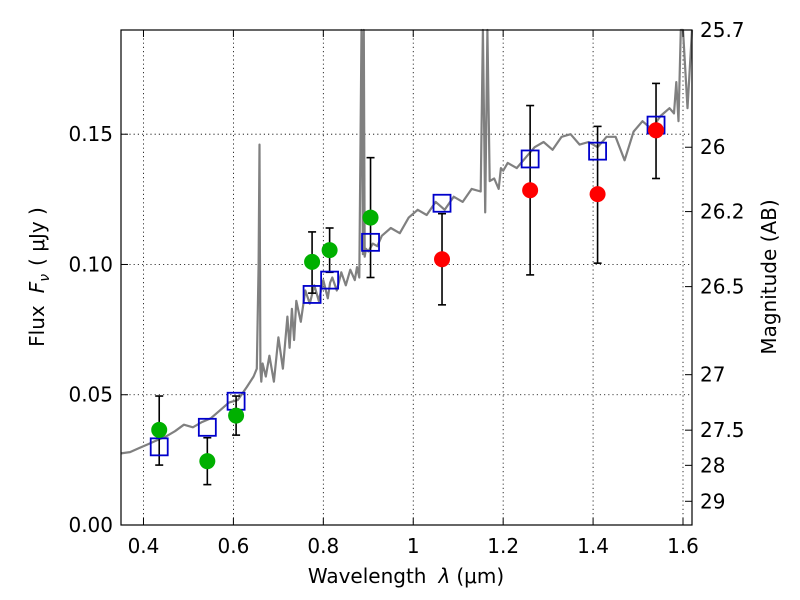  What do you see at coordinates (769, 276) in the screenshot?
I see `y2-axis-label: Magnitude (AB)` at bounding box center [769, 276].